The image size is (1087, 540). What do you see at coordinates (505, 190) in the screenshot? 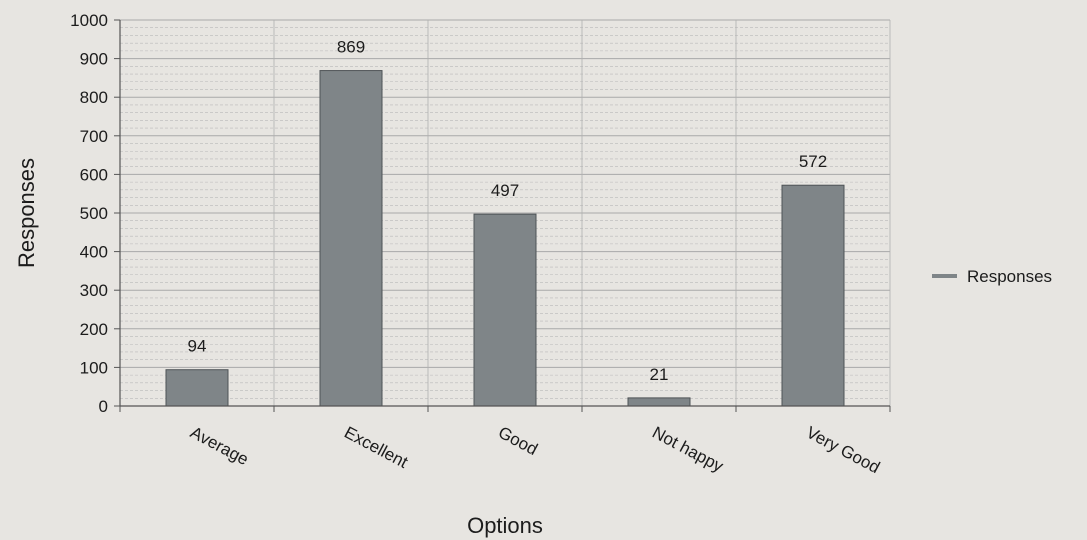
I see `data-label: 497` at bounding box center [505, 190].